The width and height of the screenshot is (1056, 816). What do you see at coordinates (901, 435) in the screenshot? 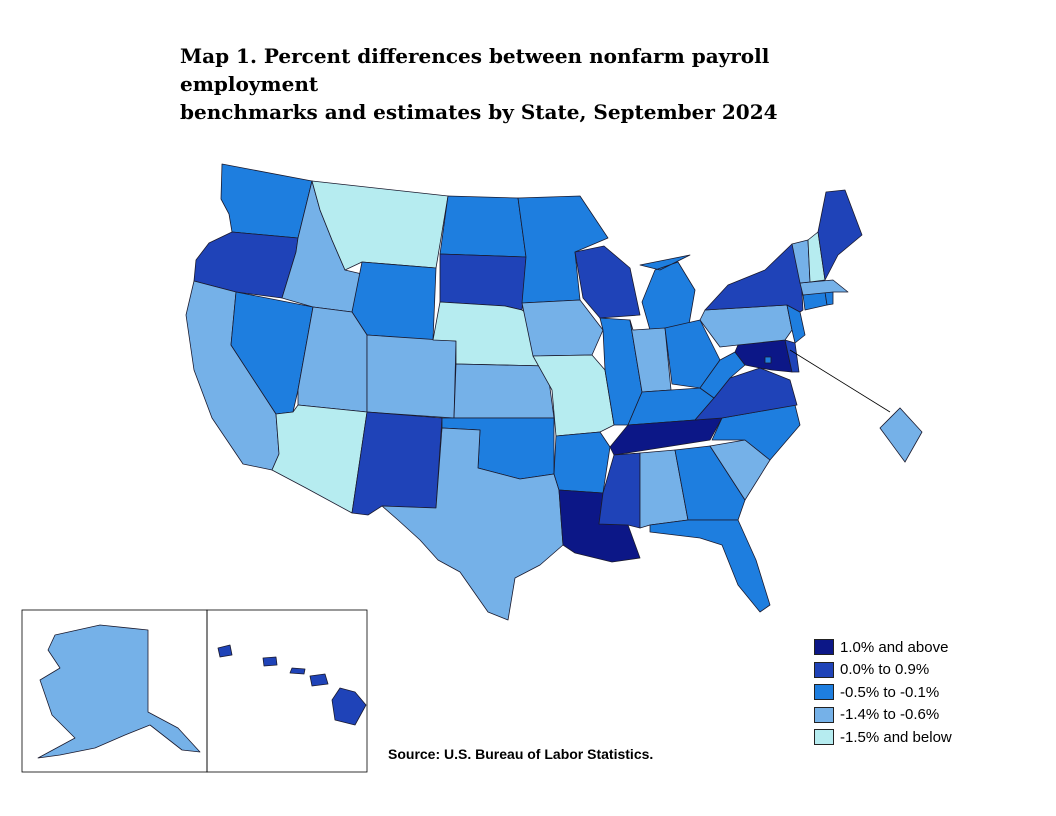
I see `state-ma-detail` at bounding box center [901, 435].